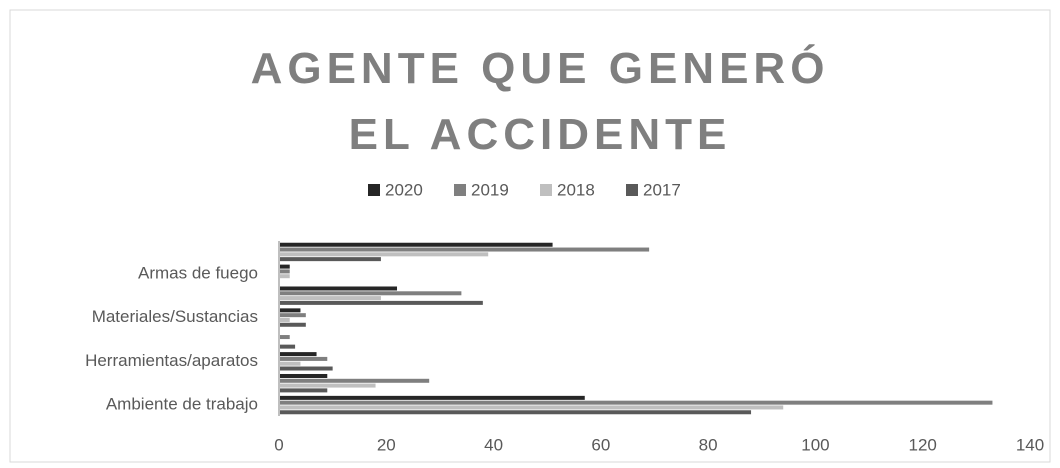 The height and width of the screenshot is (468, 1060). I want to click on x-tick-label: 100, so click(815, 444).